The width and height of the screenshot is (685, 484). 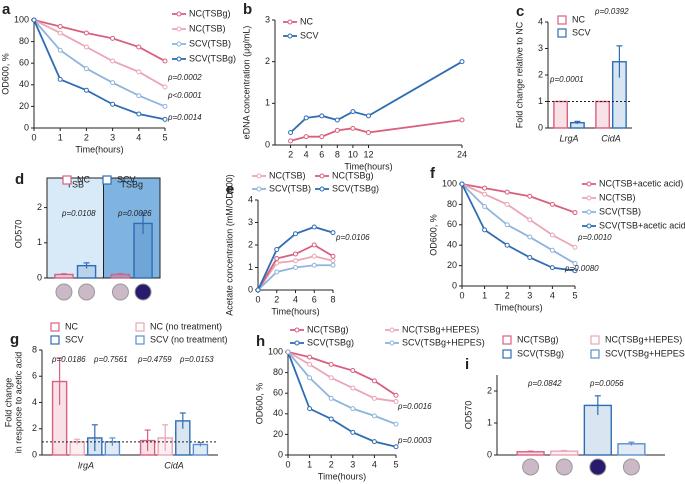 I want to click on category-label: TSBg, so click(x=131, y=184).